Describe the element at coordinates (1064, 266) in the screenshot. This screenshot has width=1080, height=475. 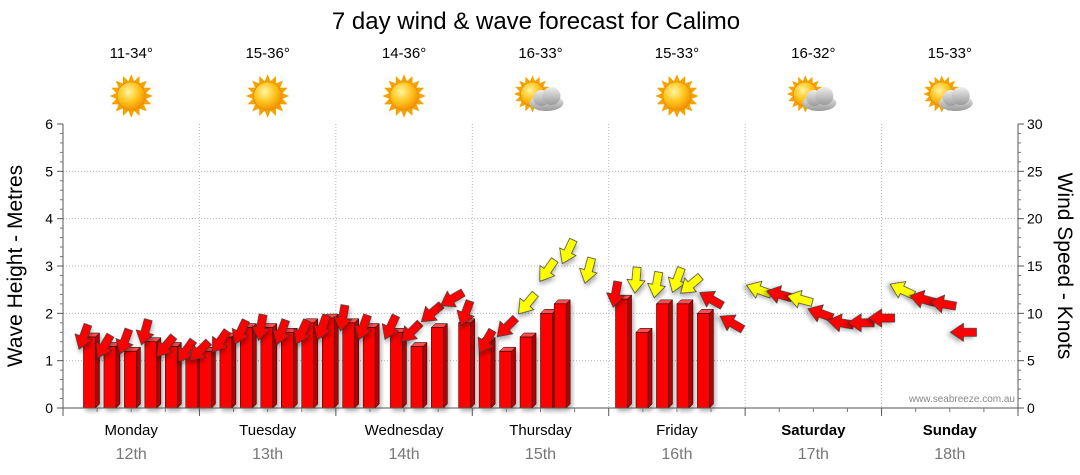
I see `right-axis-label: Wind Speed - Knots` at that location.